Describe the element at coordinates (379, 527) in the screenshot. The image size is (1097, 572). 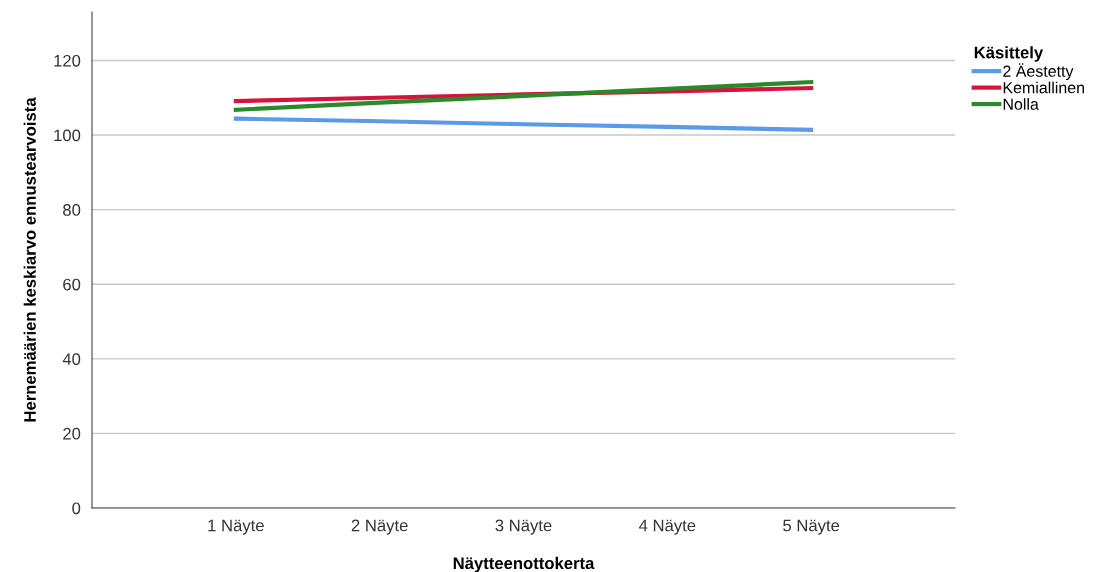
I see `x-tick-label: 2 Näyte` at that location.